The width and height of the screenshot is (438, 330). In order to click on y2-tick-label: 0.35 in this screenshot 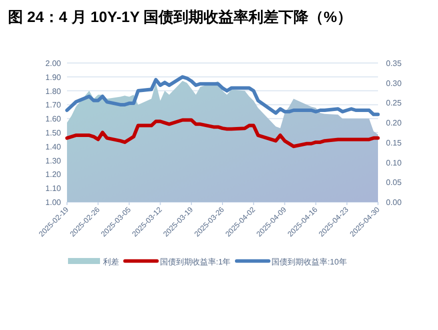, I will do `click(394, 63)`.